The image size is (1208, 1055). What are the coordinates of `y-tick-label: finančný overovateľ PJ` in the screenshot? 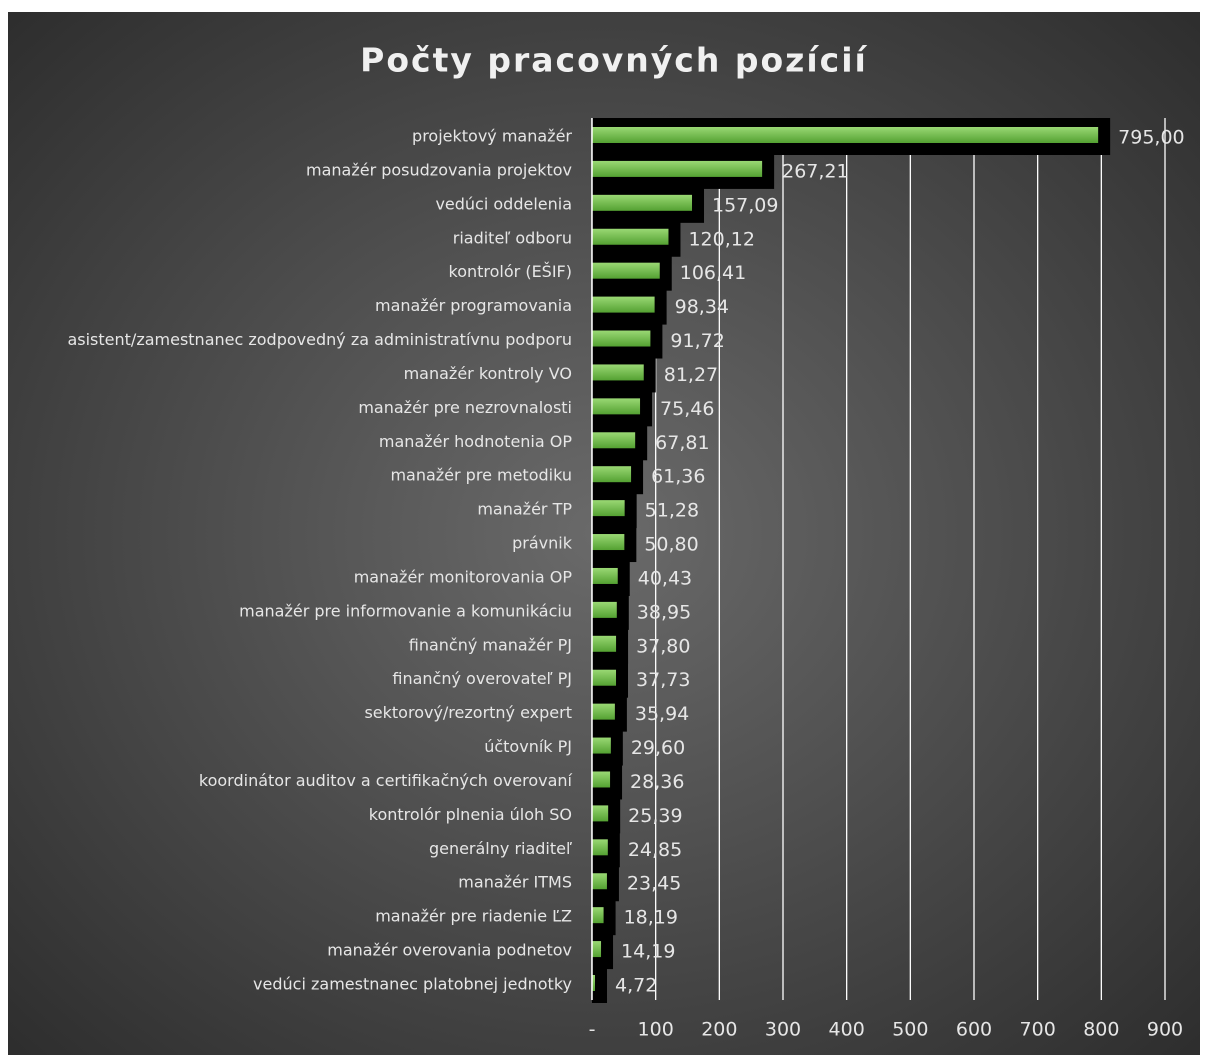 It's located at (482, 678).